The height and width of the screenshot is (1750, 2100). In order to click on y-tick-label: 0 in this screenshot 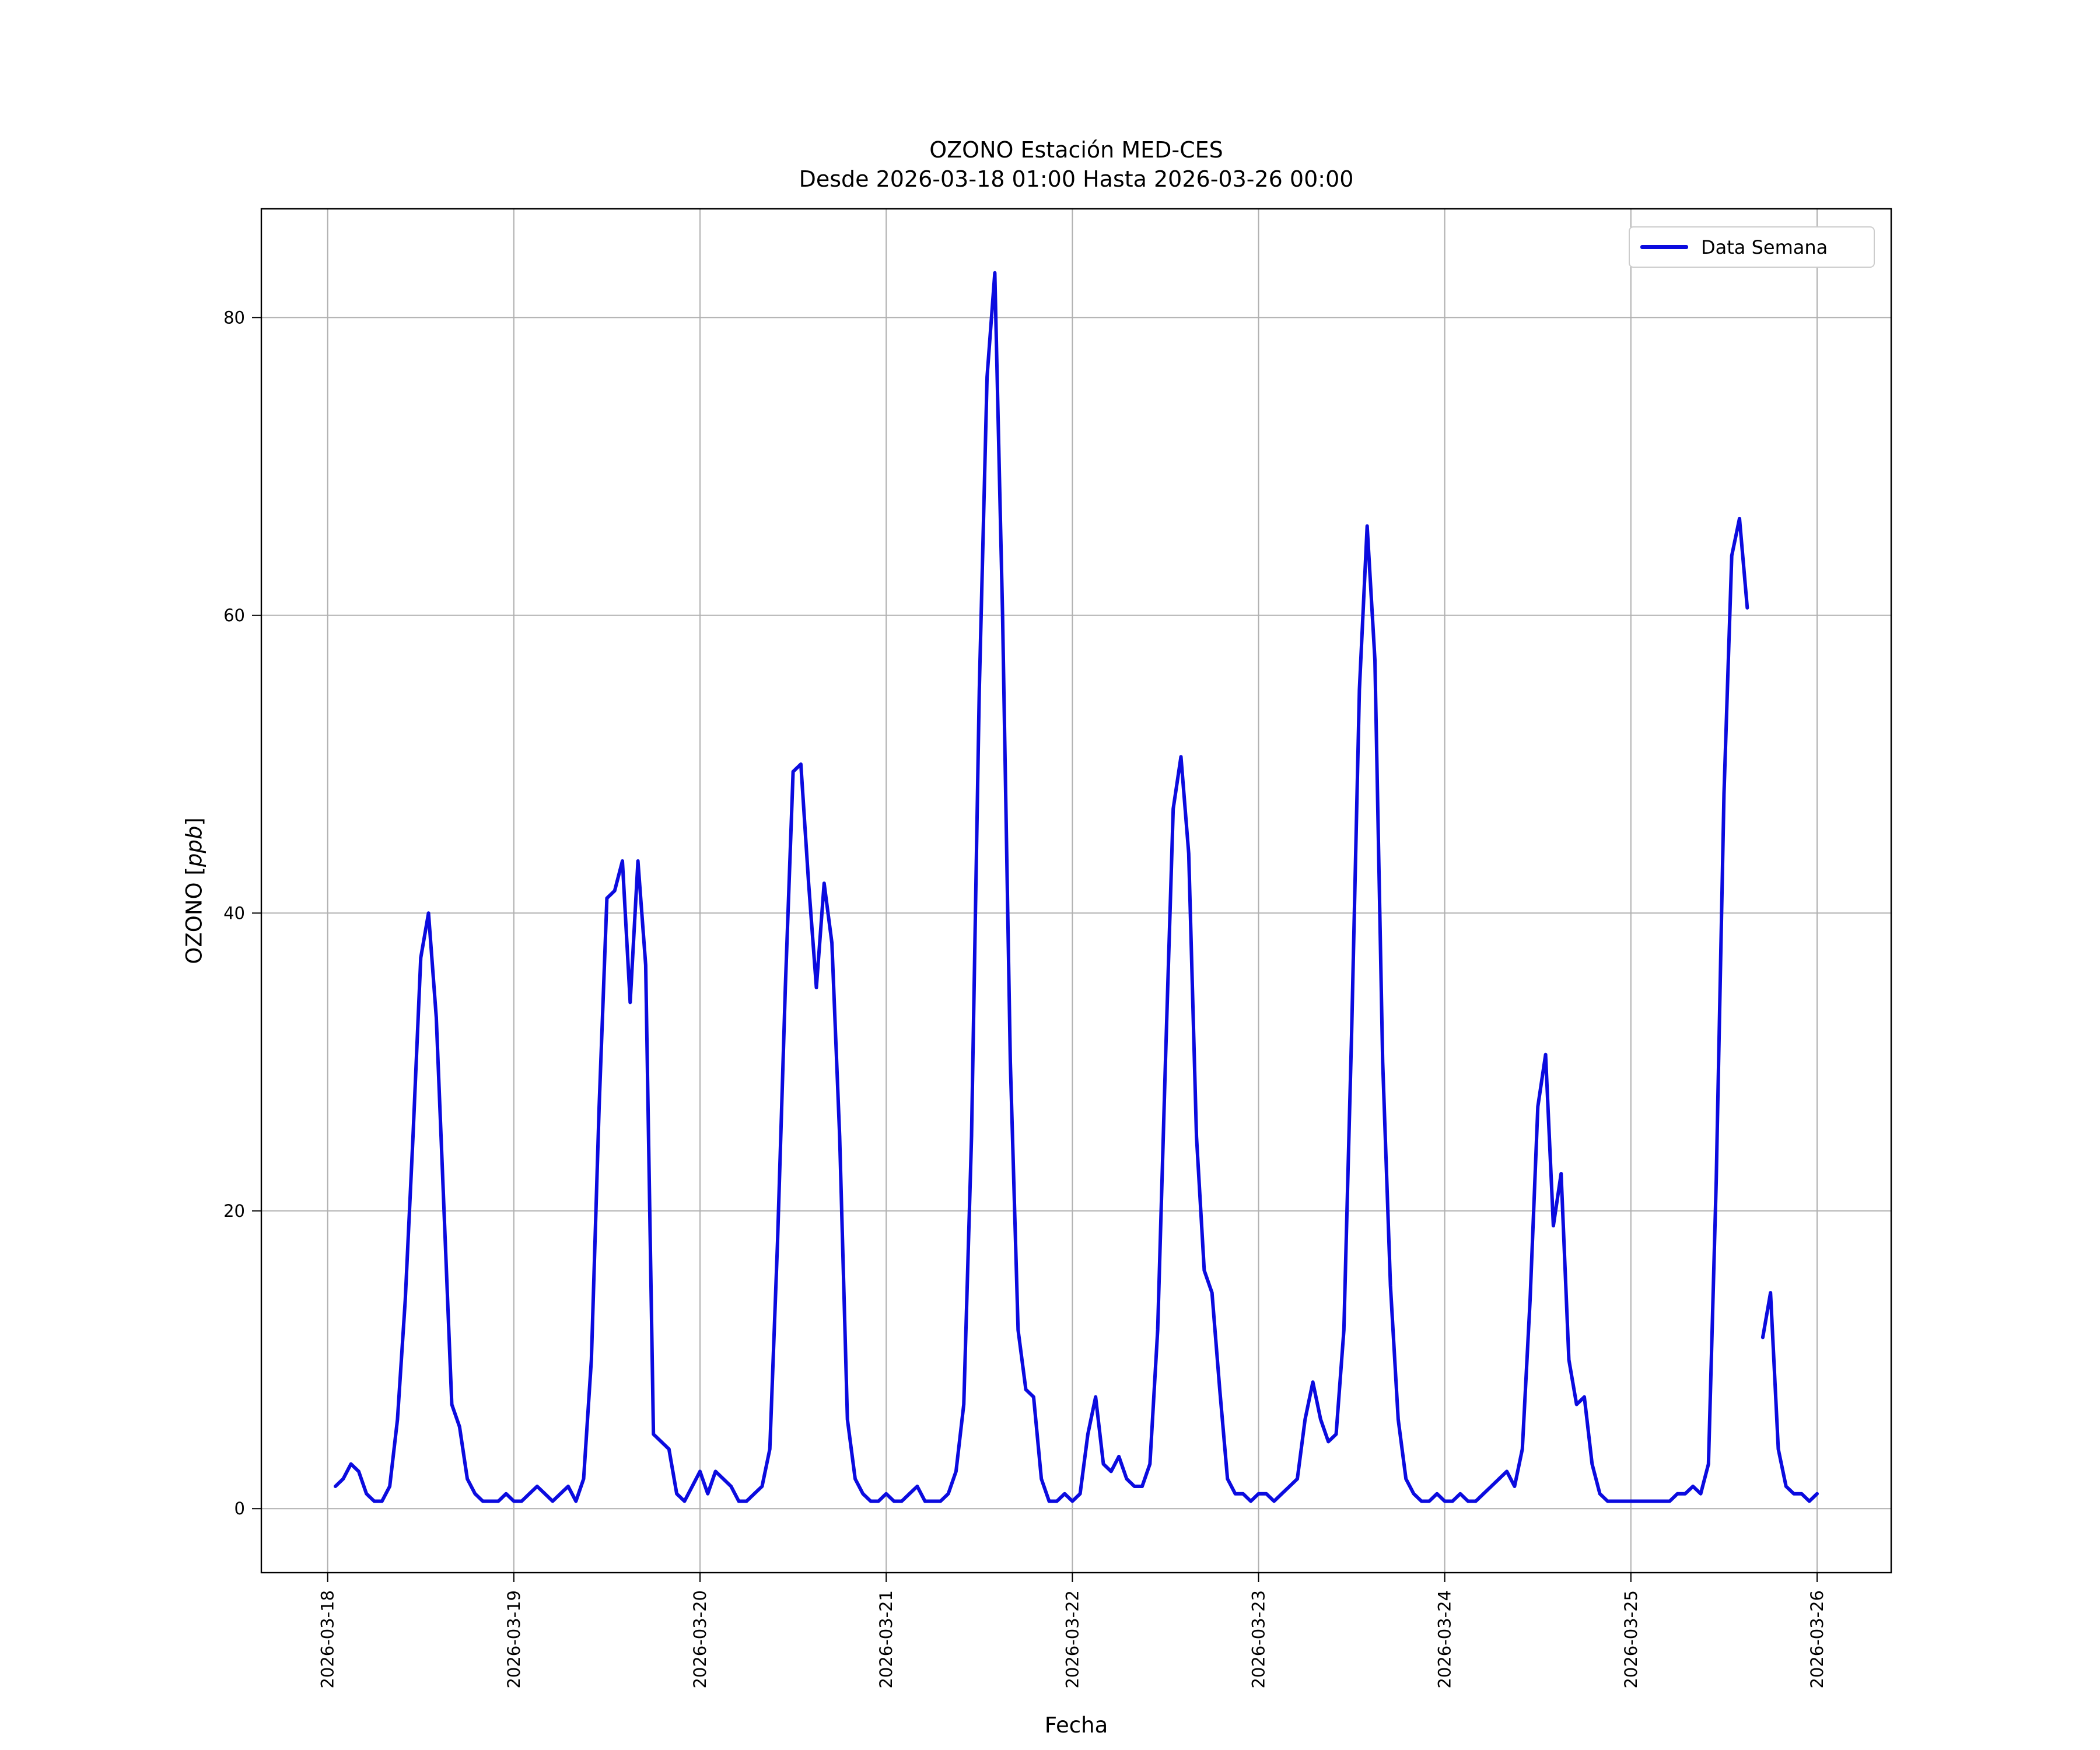, I will do `click(240, 1508)`.